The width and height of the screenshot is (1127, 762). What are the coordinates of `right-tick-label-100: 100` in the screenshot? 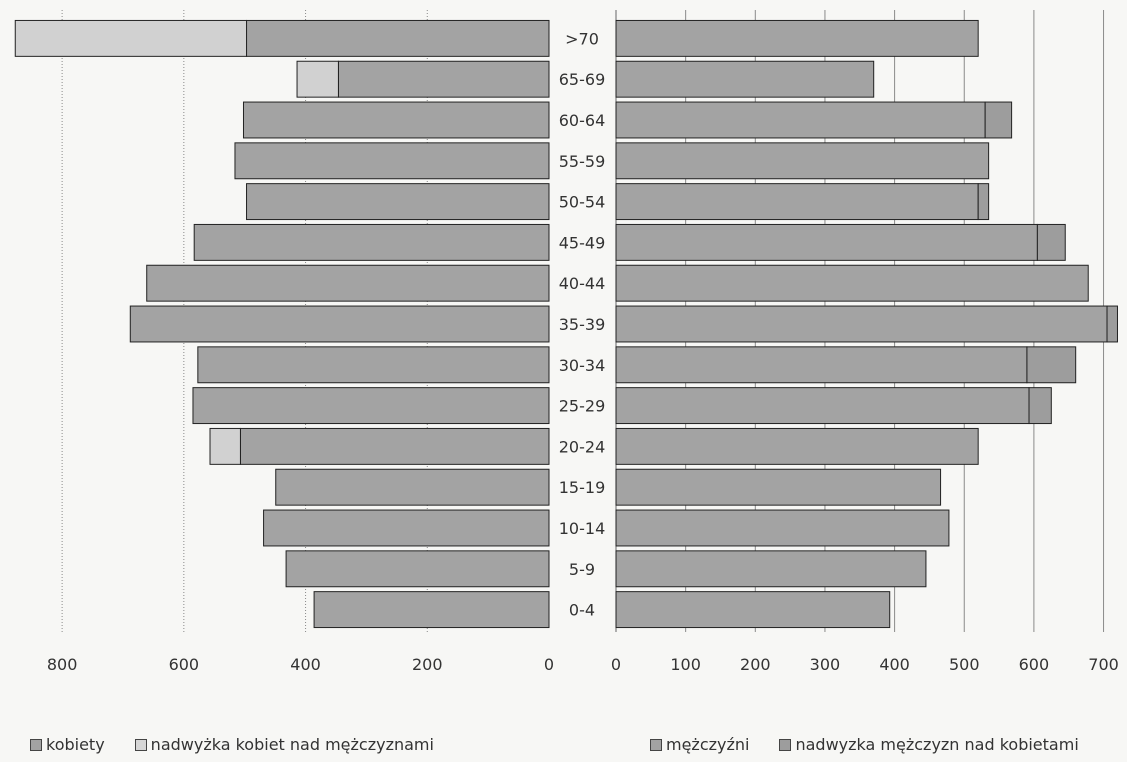 It's located at (685, 664).